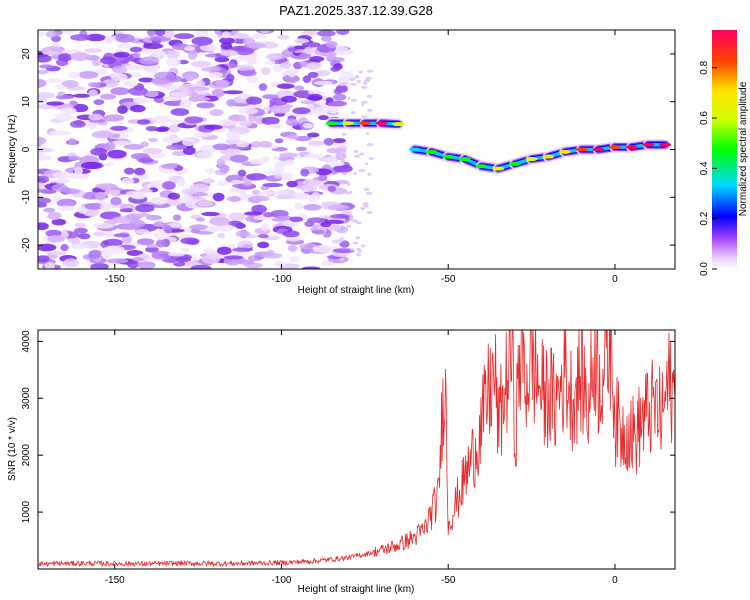 This screenshot has height=600, width=750. Describe the element at coordinates (115, 580) in the screenshot. I see `x-tick-label: -150` at that location.